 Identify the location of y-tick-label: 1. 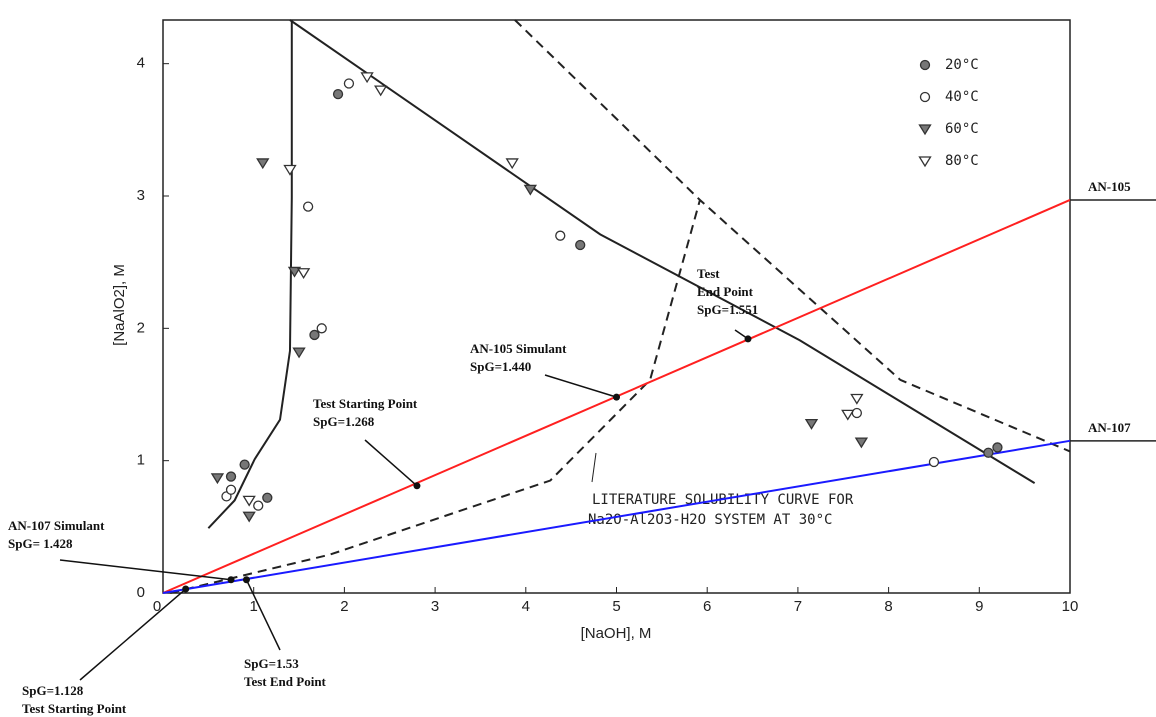
(141, 460).